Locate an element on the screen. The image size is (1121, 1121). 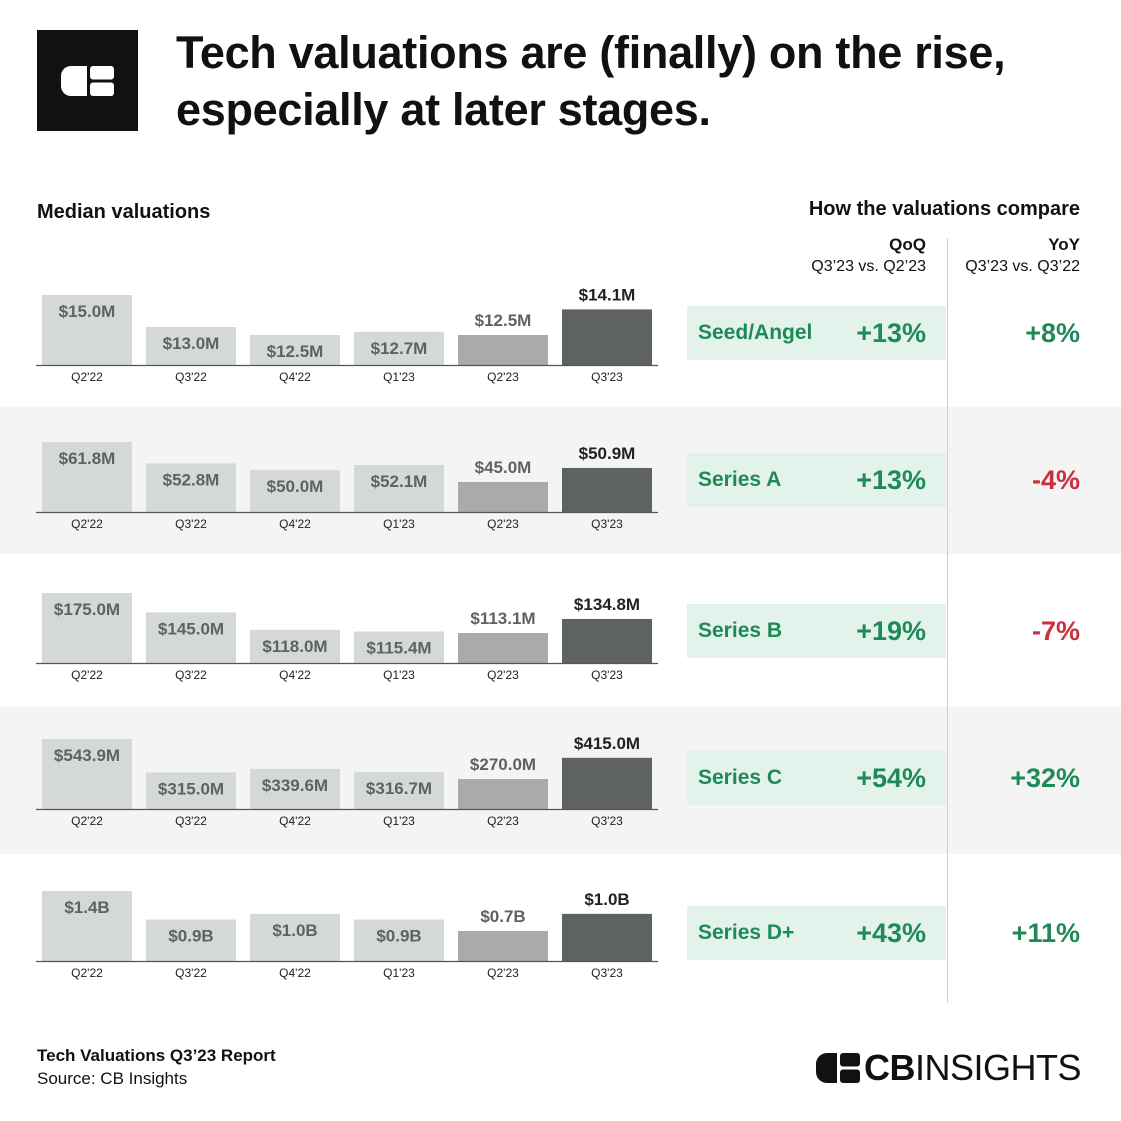
qoq-value: +43% is located at coordinates (891, 933).